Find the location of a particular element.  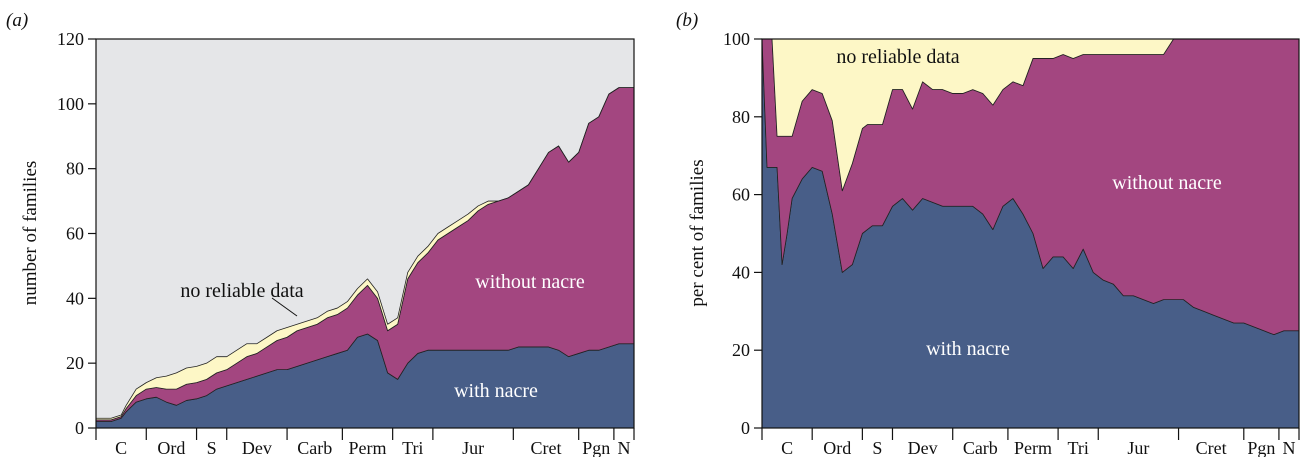

panel-a-period-label: C is located at coordinates (121, 447).